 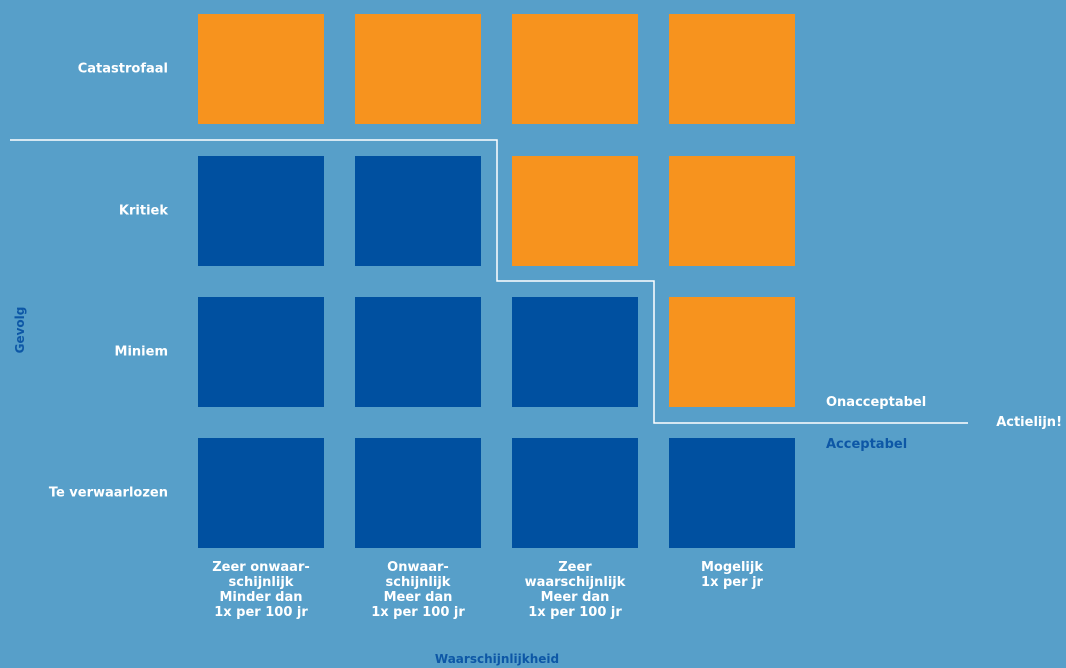 I want to click on row-label: Catastrofaal, so click(x=122, y=69).